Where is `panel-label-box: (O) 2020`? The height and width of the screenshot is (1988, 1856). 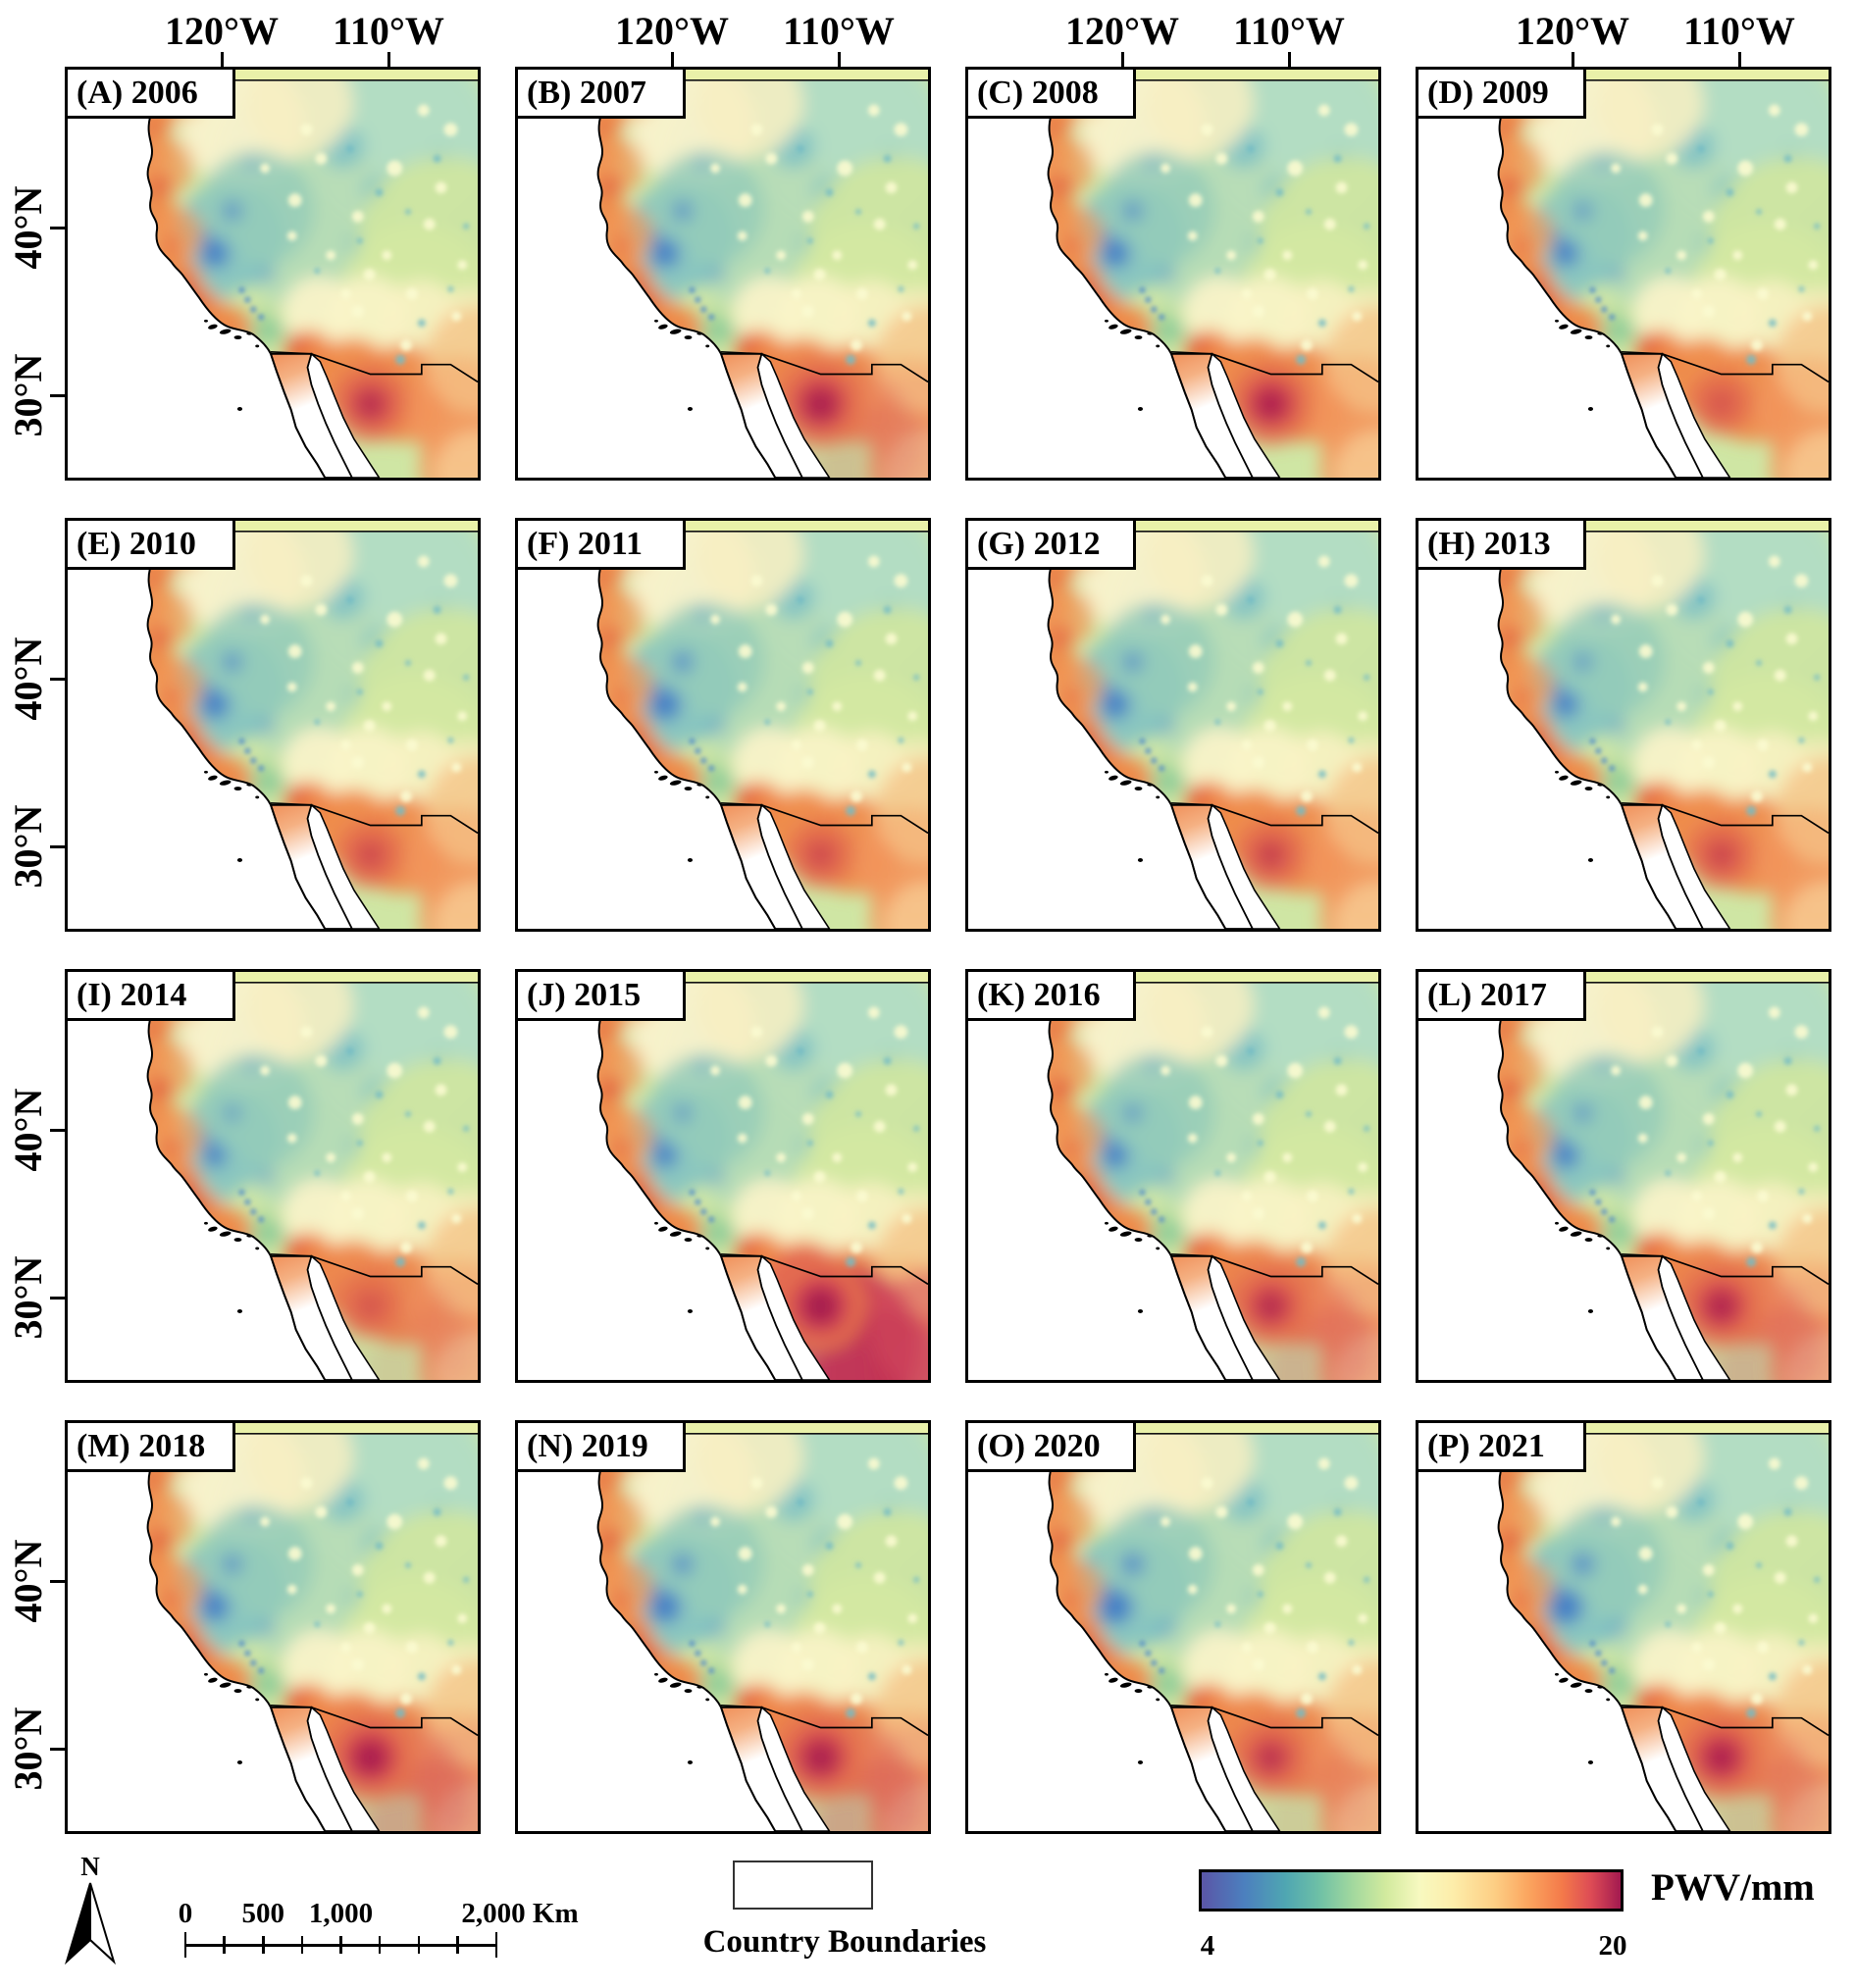
panel-label-box: (O) 2020 is located at coordinates (1050, 1446).